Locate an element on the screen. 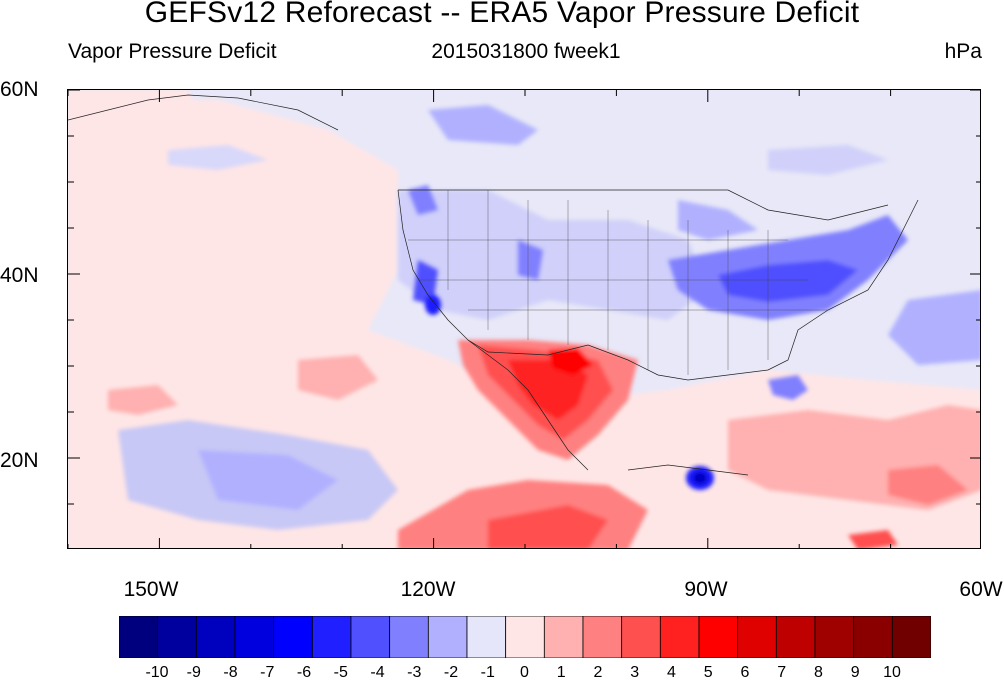  colorbar-label: -2 is located at coordinates (451, 672).